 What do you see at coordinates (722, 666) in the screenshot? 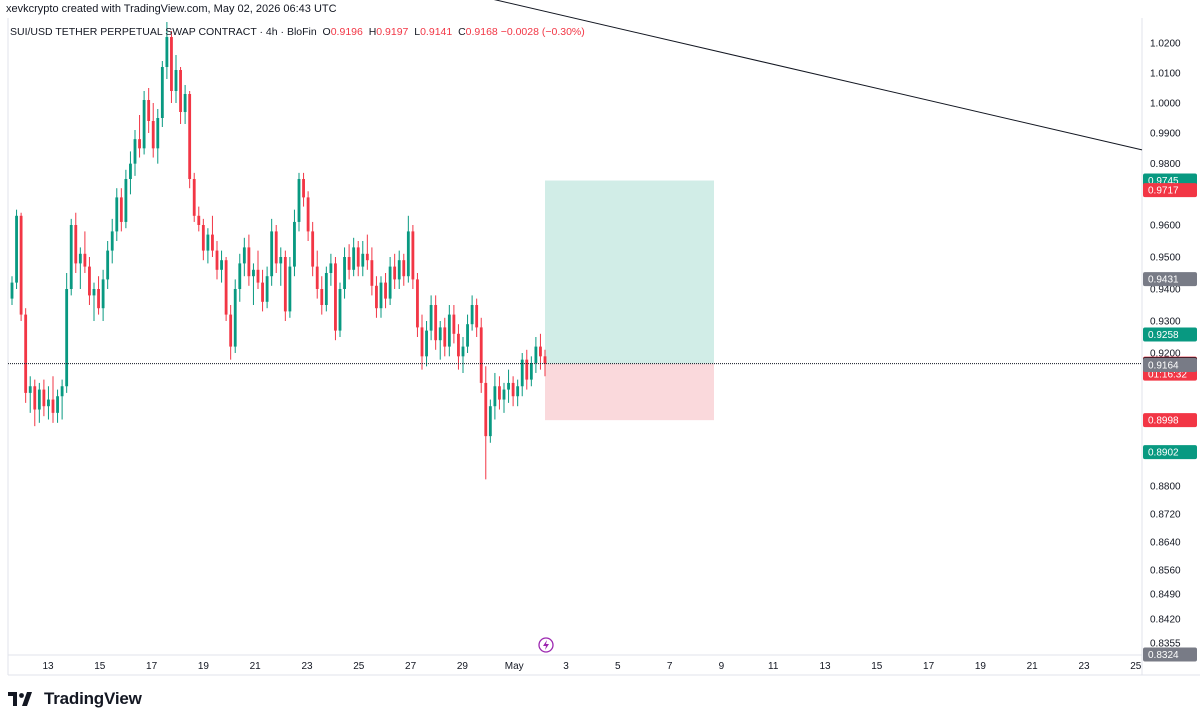
I see `x-tick-label: 9` at bounding box center [722, 666].